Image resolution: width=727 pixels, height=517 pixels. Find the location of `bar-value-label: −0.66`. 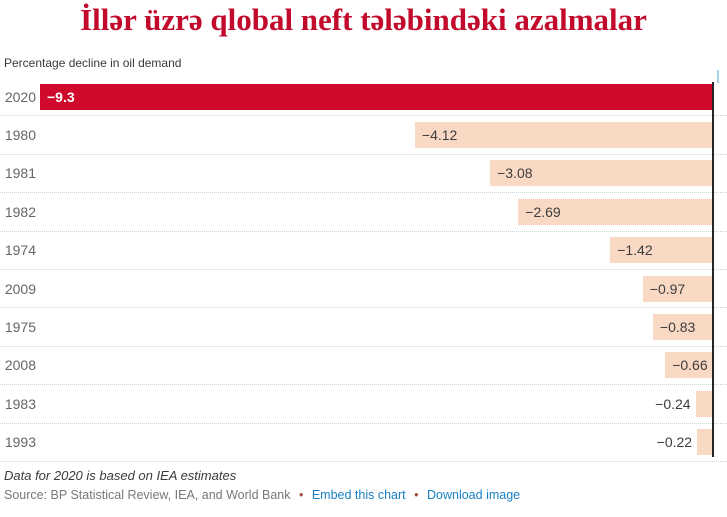

bar-value-label: −0.66 is located at coordinates (690, 365).